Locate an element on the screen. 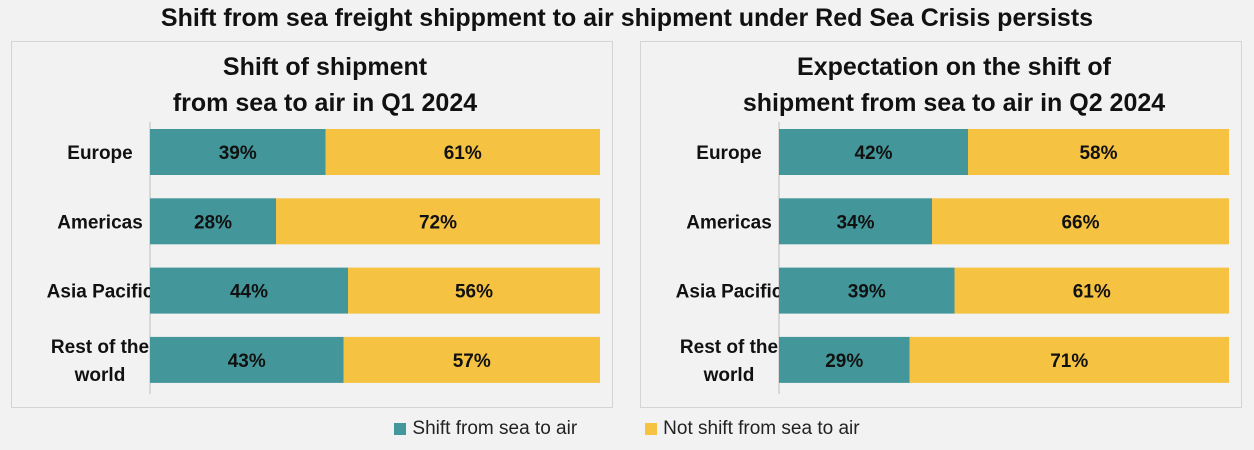 This screenshot has height=450, width=1254. legend-label-shift: Shift from sea to air is located at coordinates (495, 428).